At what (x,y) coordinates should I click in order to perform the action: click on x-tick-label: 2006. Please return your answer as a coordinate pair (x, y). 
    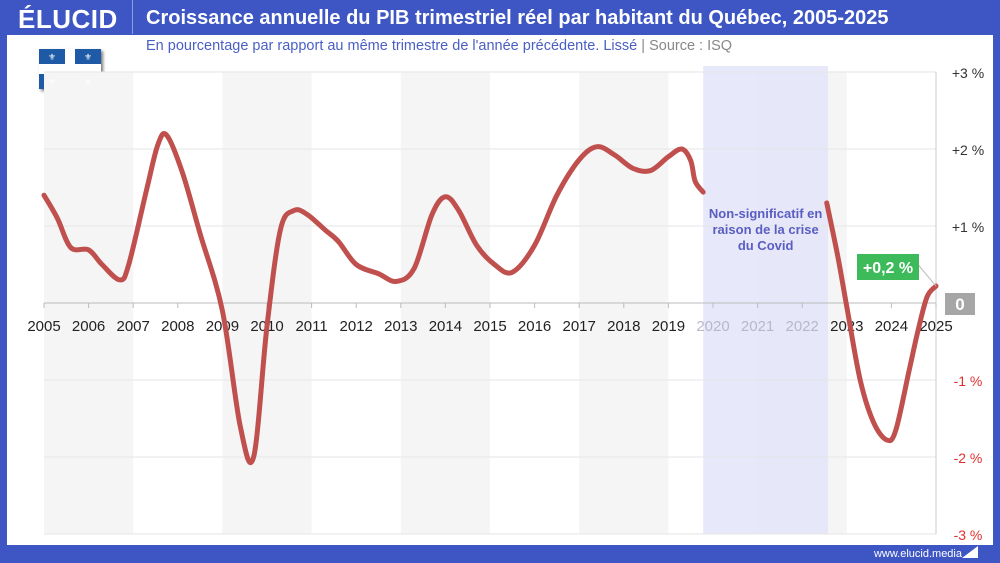
    Looking at the image, I should click on (88, 326).